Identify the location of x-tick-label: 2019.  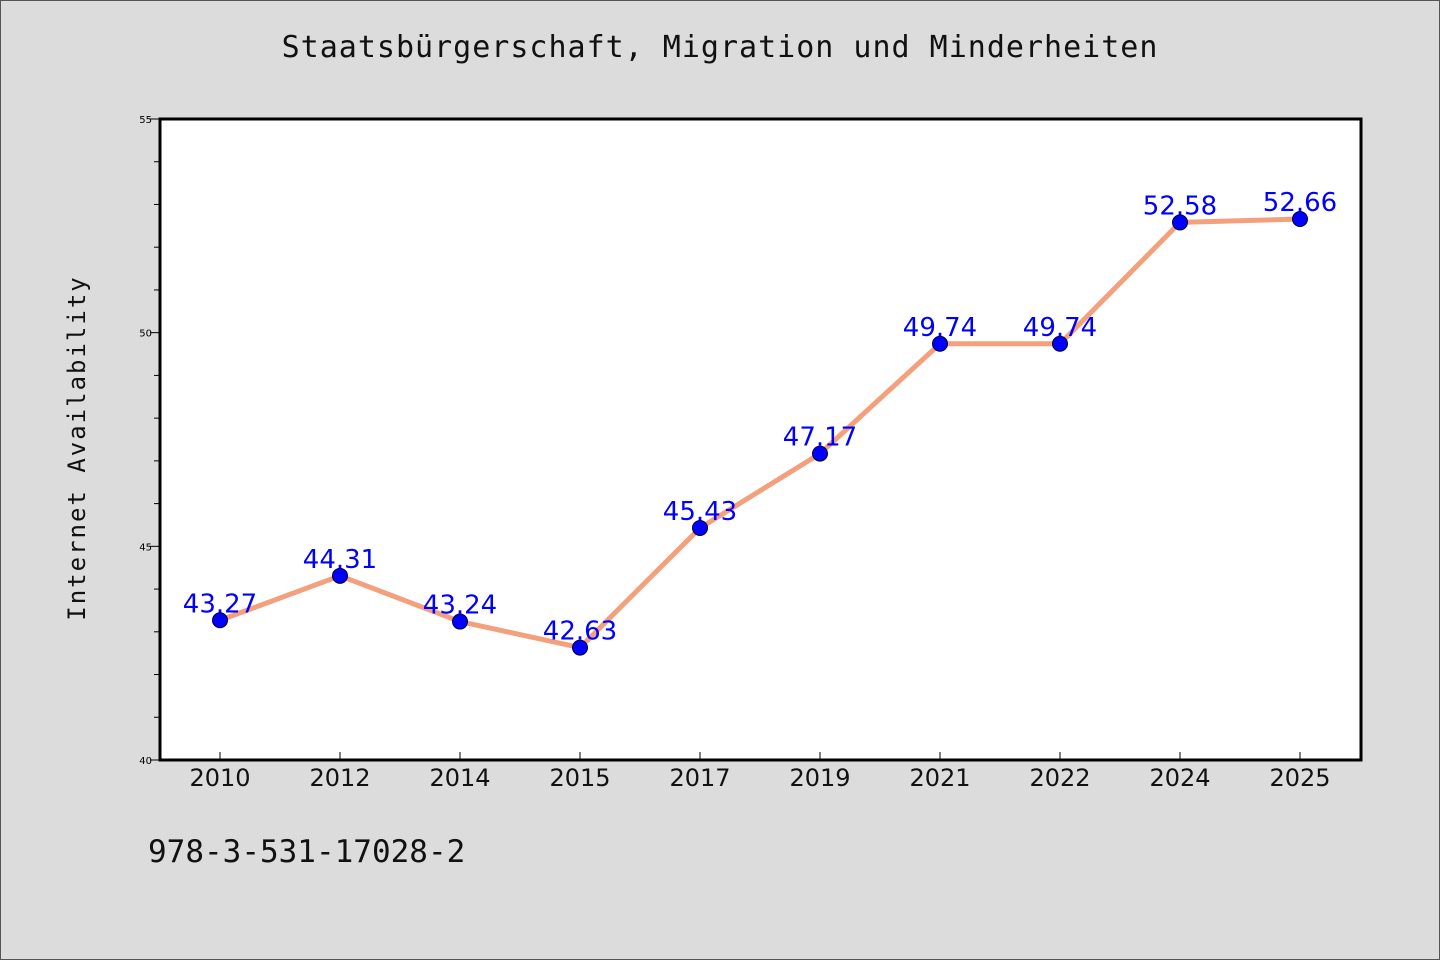
(819, 778).